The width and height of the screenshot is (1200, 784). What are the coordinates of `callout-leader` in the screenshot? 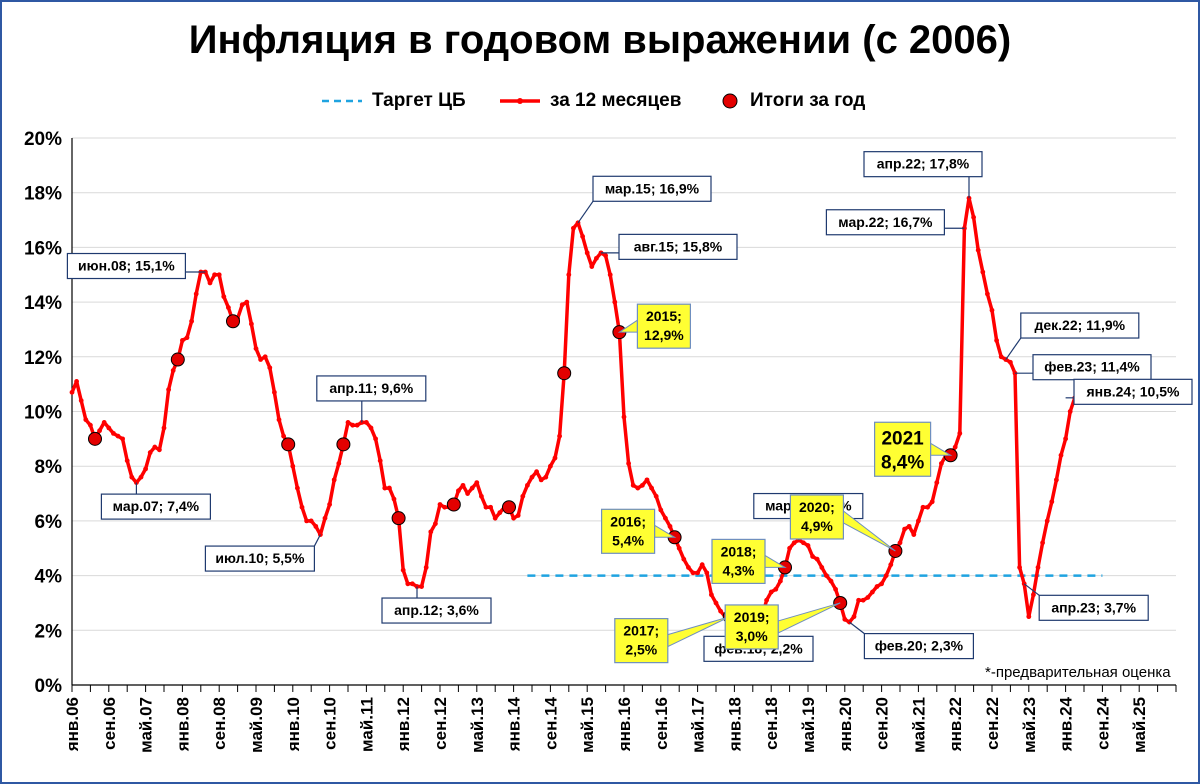 It's located at (857, 628).